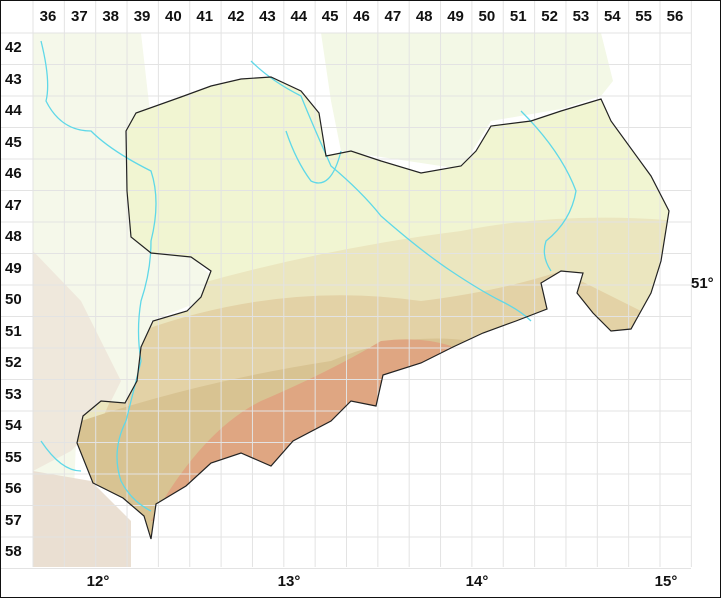 The image size is (721, 598). Describe the element at coordinates (236, 16) in the screenshot. I see `grid-column-label: 42` at that location.